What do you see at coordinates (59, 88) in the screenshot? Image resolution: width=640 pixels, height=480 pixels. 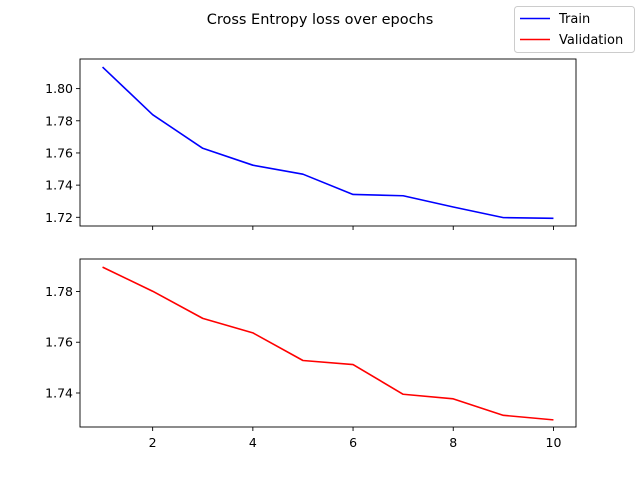 I see `y-tick-label: 1.80` at bounding box center [59, 88].